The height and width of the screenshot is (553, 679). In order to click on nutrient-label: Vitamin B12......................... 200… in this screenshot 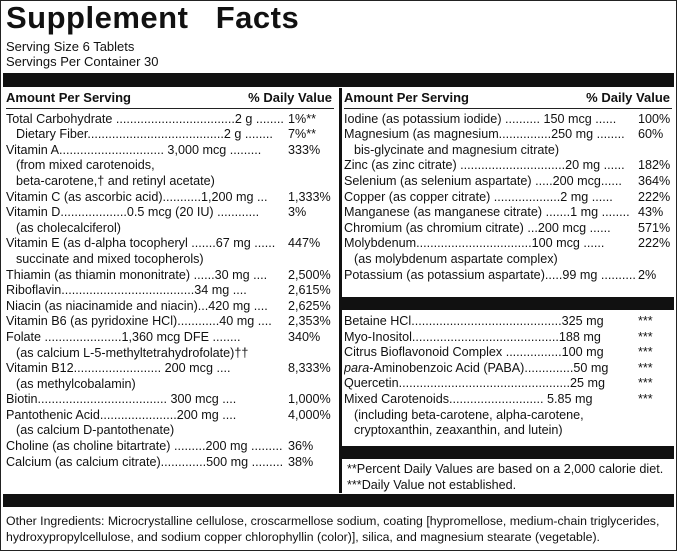, I will do `click(147, 369)`.